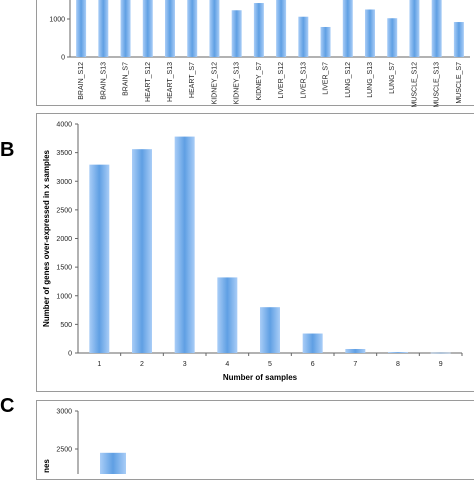 Image resolution: width=474 pixels, height=480 pixels. Describe the element at coordinates (64, 182) in the screenshot. I see `b-y-tick-label: 3000` at that location.